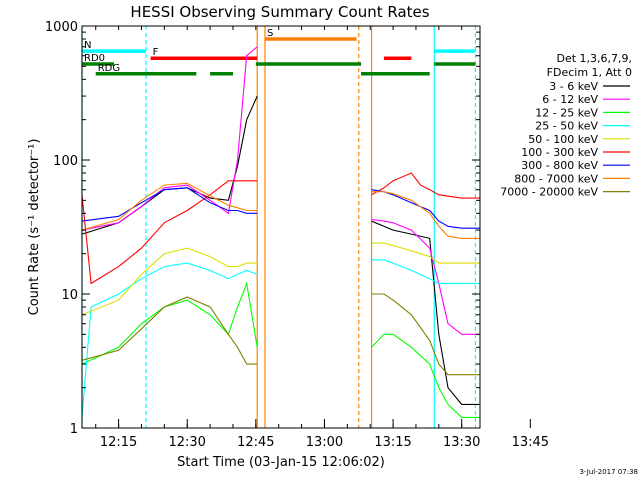 The height and width of the screenshot is (480, 640). Describe the element at coordinates (556, 178) in the screenshot. I see `legend-item-label: 800 - 7000 keV` at that location.